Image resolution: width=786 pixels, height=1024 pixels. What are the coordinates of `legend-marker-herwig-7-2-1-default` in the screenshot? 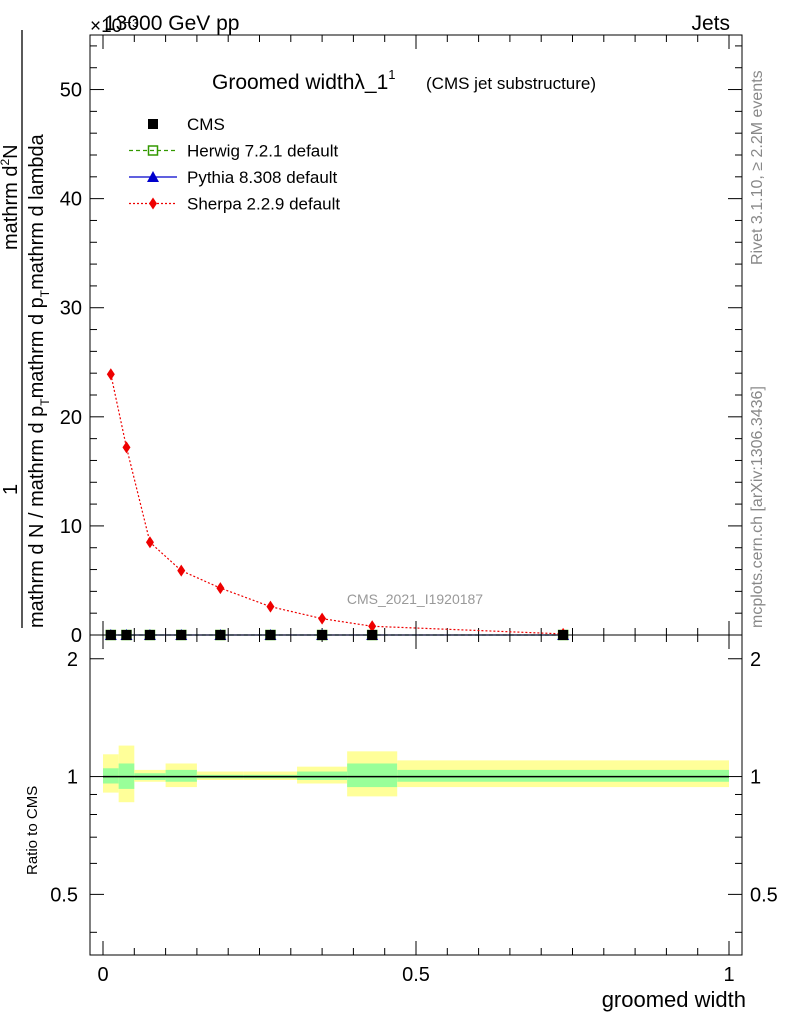 It's located at (153, 150).